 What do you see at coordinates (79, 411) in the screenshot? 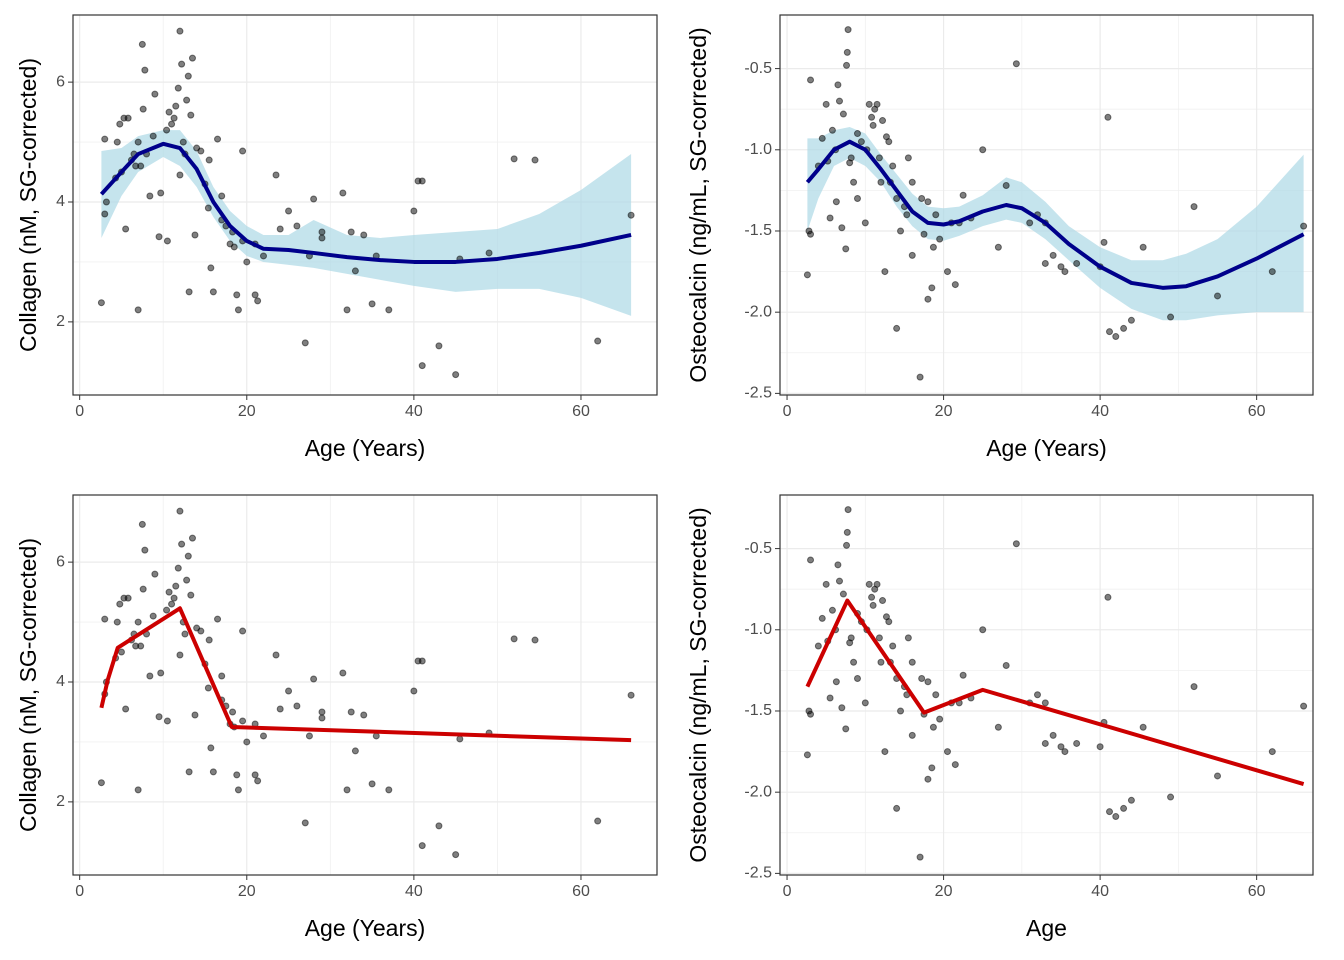
I see `x-tick-label: 0` at bounding box center [79, 411].